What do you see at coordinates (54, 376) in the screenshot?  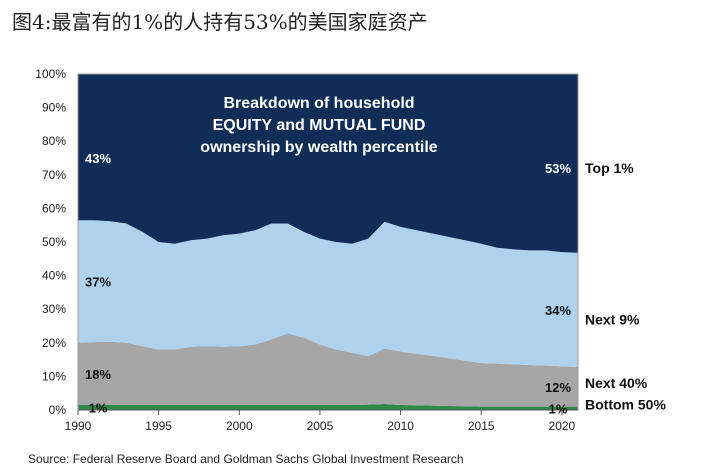 I see `y-tick-label: 10%` at bounding box center [54, 376].